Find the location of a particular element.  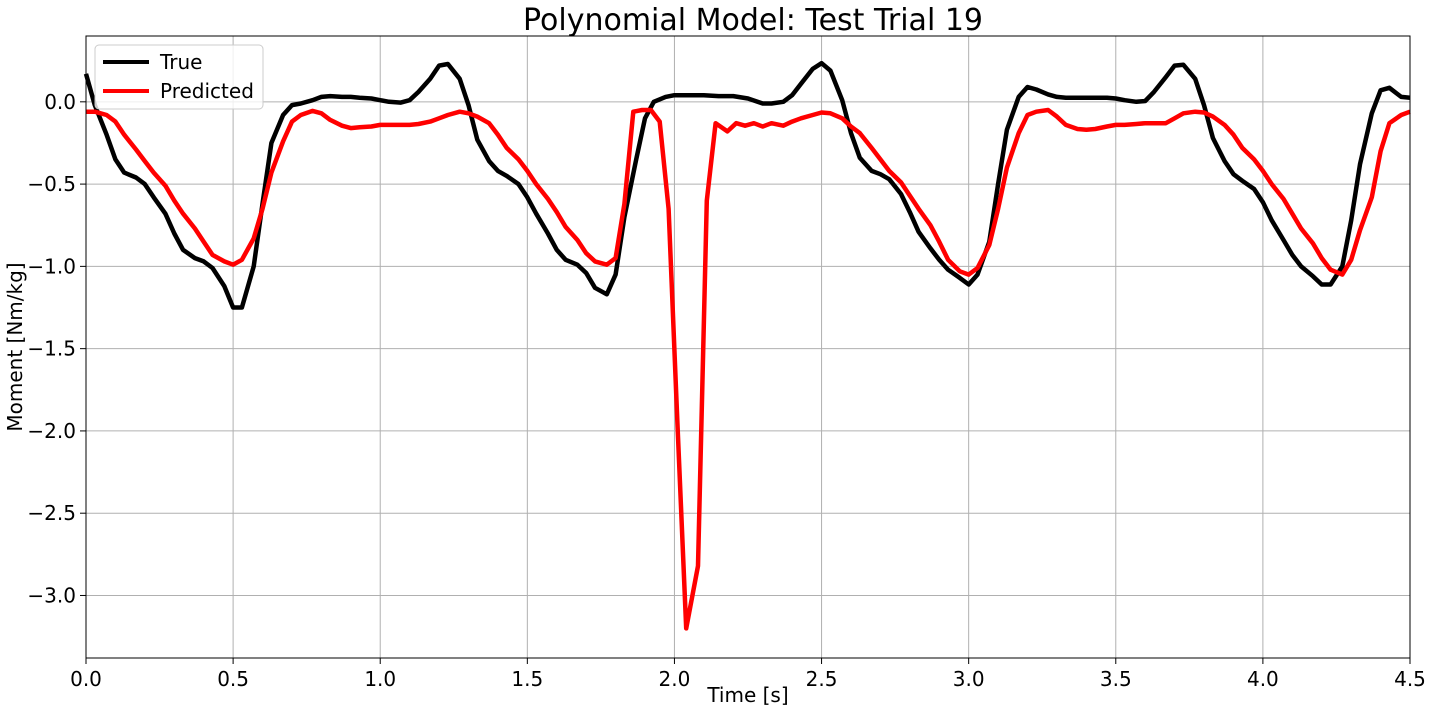

y-tick-label: −0.5 is located at coordinates (51, 184).